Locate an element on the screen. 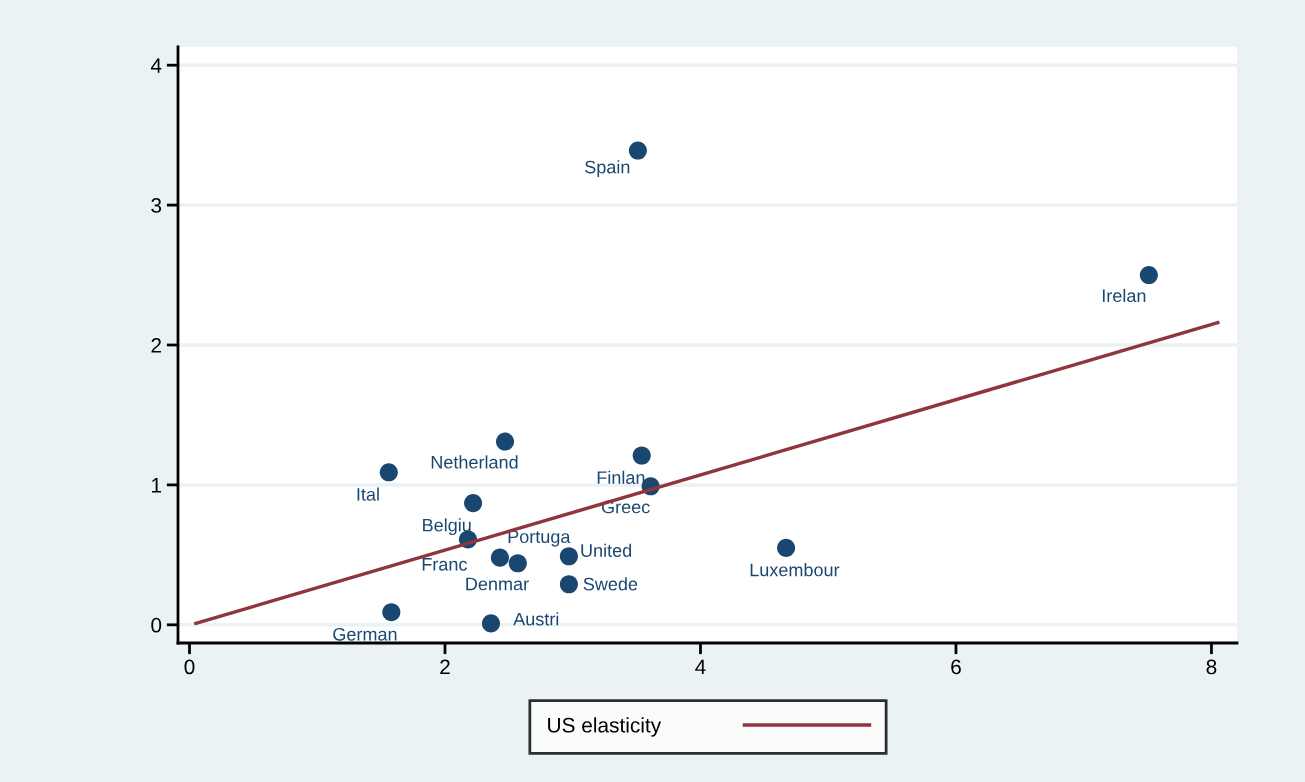  annotation: Franc is located at coordinates (444, 564).